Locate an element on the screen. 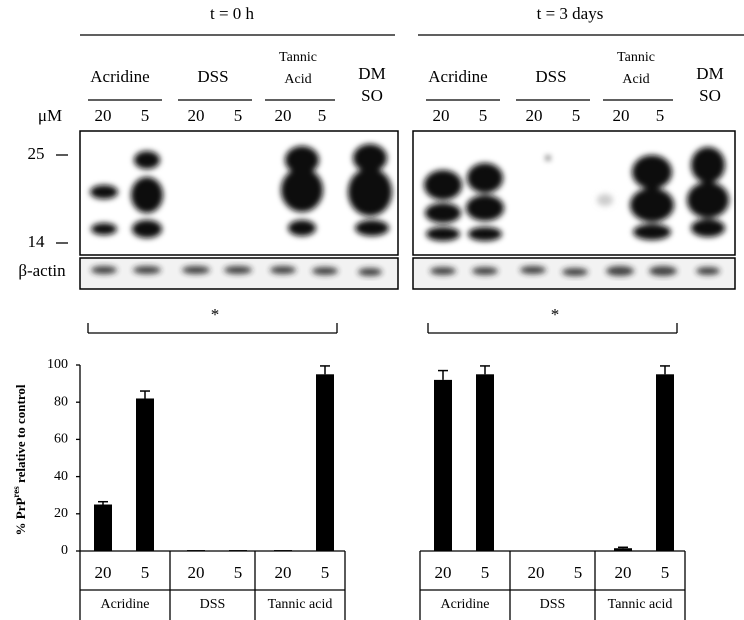 The width and height of the screenshot is (744, 620). panel-title: t = 3 days is located at coordinates (570, 13).